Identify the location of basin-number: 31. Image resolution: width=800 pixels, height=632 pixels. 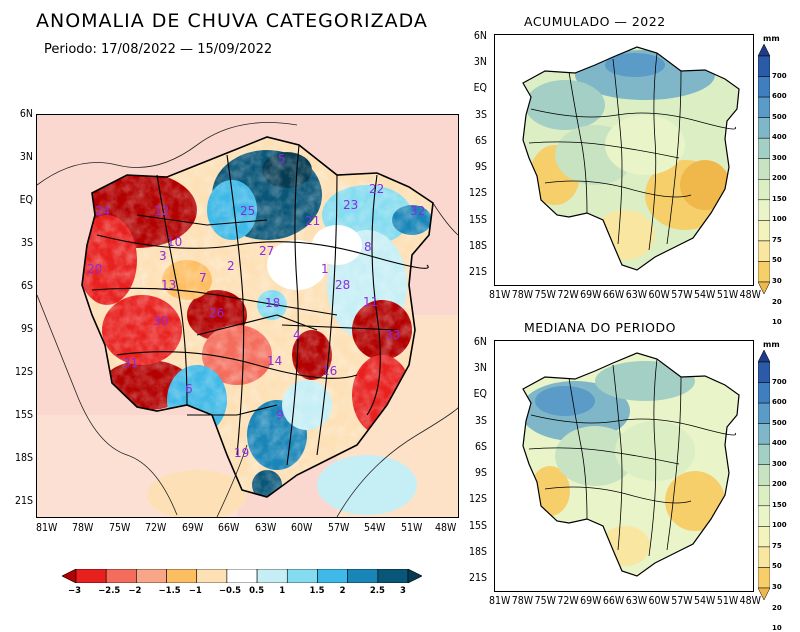
(130, 363).